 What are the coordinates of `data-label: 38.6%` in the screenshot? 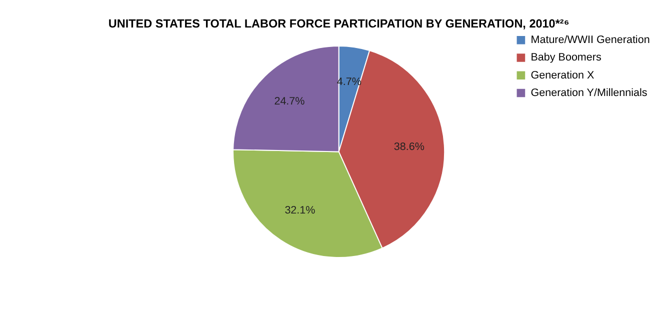 It's located at (409, 147).